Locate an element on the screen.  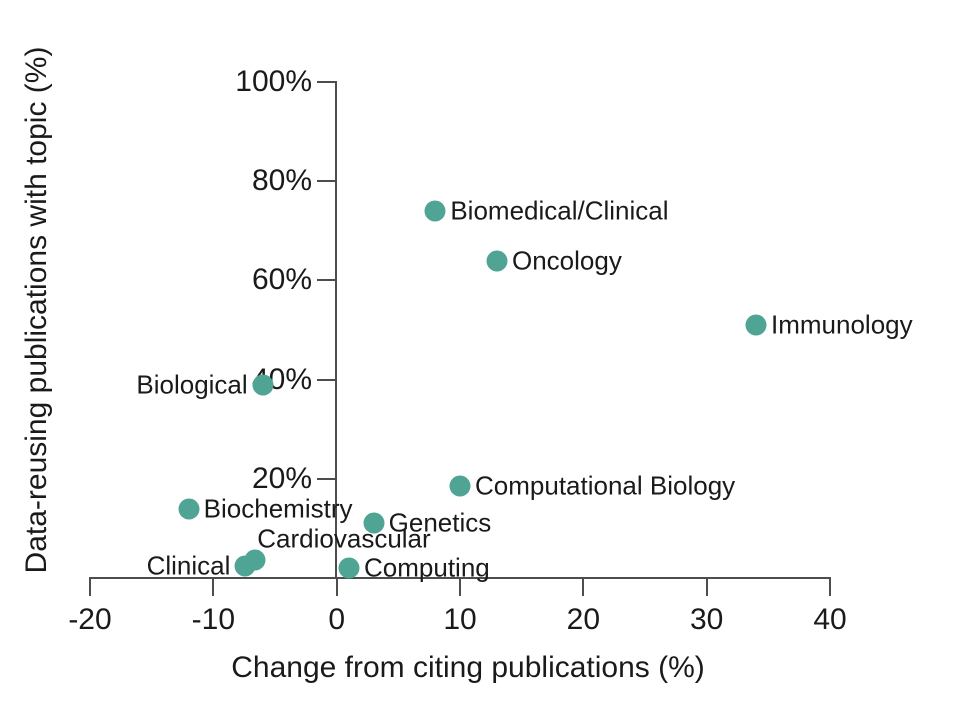
data-point-computing is located at coordinates (349, 568).